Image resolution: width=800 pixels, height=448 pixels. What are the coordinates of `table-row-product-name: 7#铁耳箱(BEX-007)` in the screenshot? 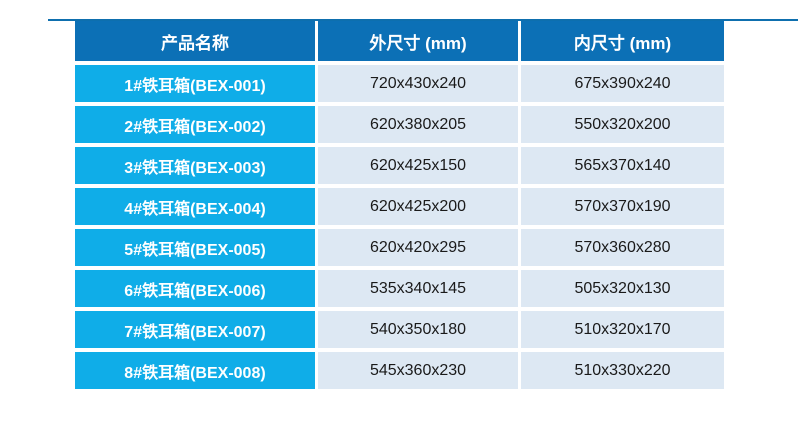 It's located at (195, 329).